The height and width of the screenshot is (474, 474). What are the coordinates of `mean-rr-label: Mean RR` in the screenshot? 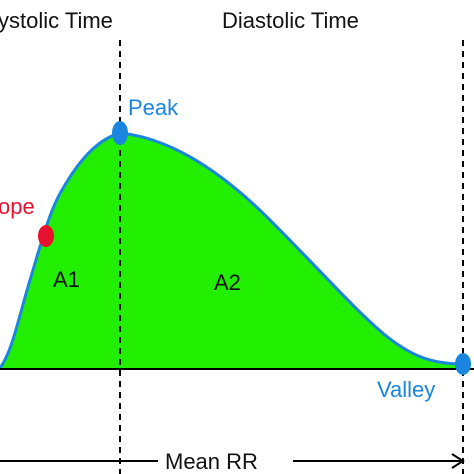 It's located at (211, 461).